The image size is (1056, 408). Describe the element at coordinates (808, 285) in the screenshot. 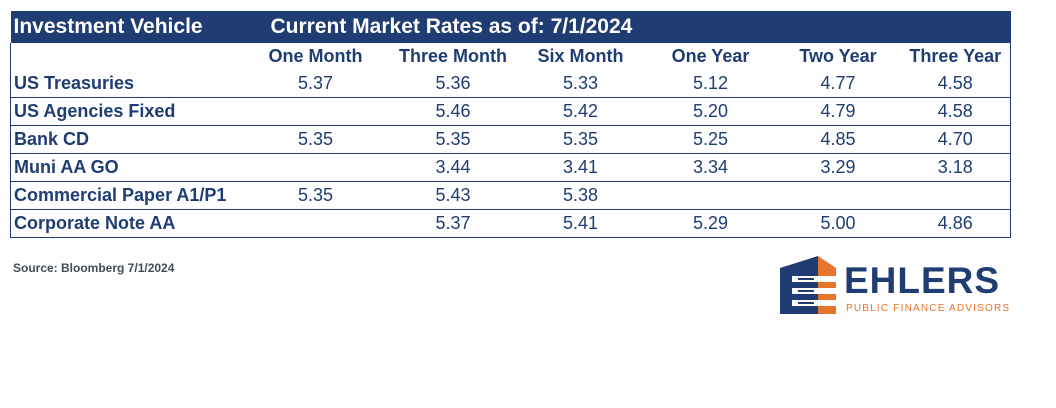

I see `ehlers-building-logo-icon` at that location.